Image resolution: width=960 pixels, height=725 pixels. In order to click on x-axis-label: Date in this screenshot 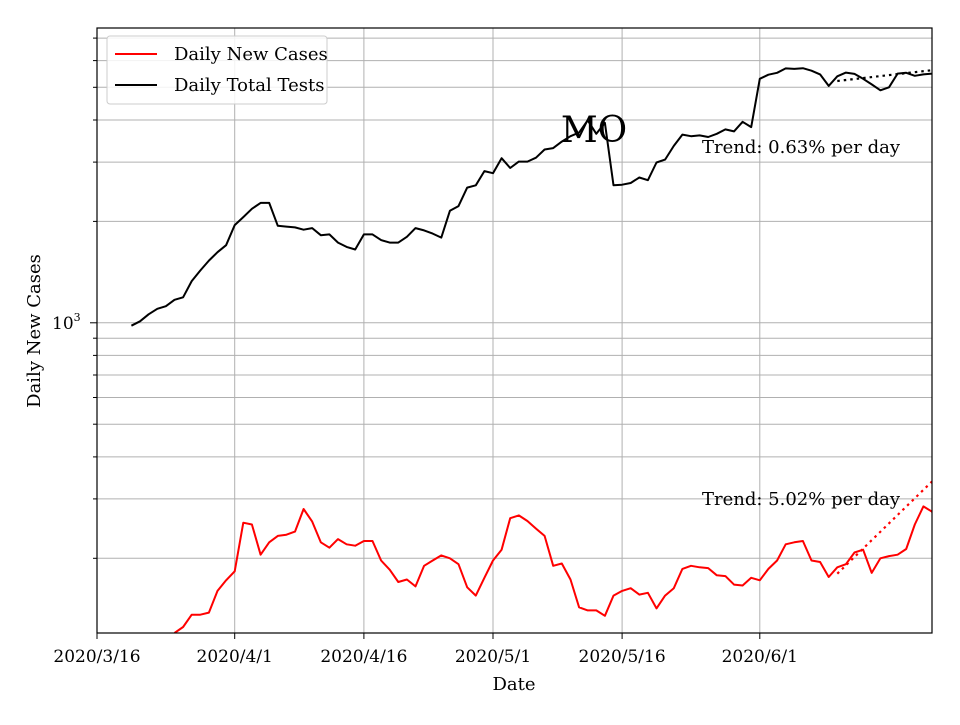, I will do `click(513, 684)`.